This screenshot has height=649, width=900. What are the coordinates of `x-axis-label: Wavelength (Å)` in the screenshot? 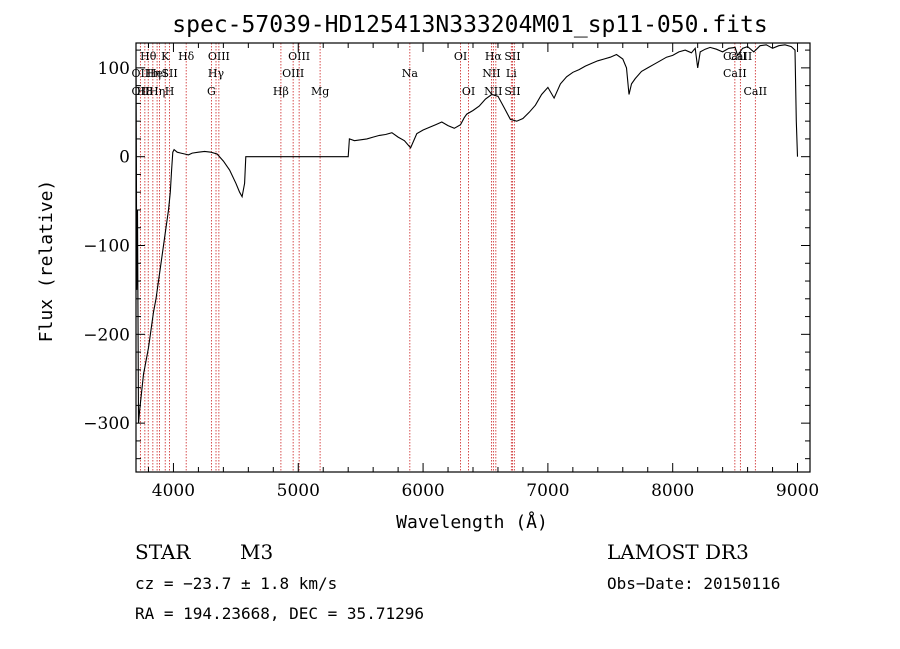 It's located at (472, 522).